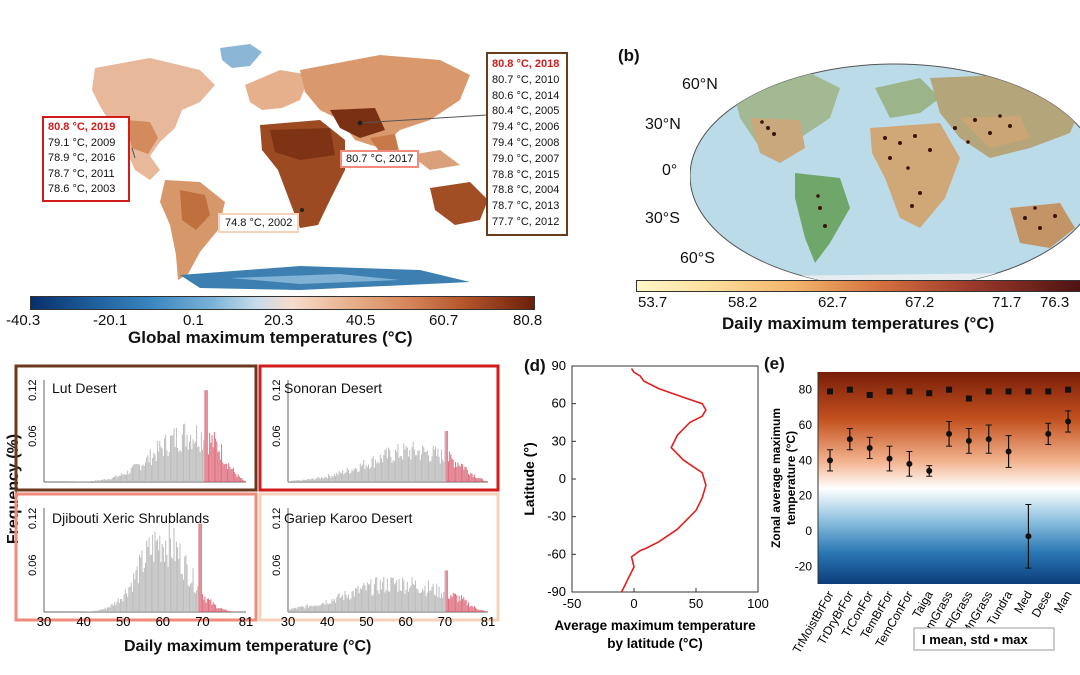  What do you see at coordinates (858, 323) in the screenshot?
I see `colorbar-b-title: Daily maximum temperatures (°C)` at bounding box center [858, 323].